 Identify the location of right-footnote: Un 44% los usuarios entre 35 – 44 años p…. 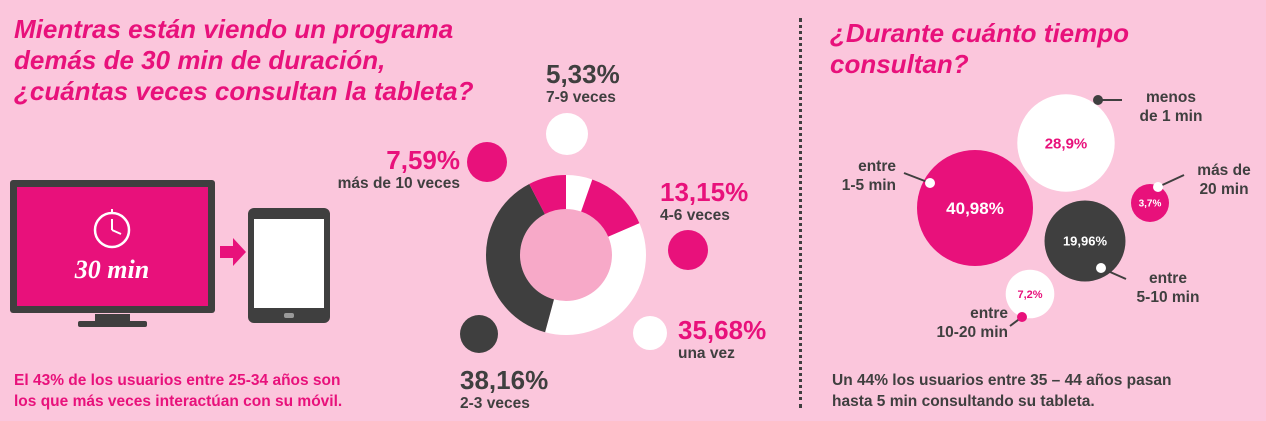
(1002, 391).